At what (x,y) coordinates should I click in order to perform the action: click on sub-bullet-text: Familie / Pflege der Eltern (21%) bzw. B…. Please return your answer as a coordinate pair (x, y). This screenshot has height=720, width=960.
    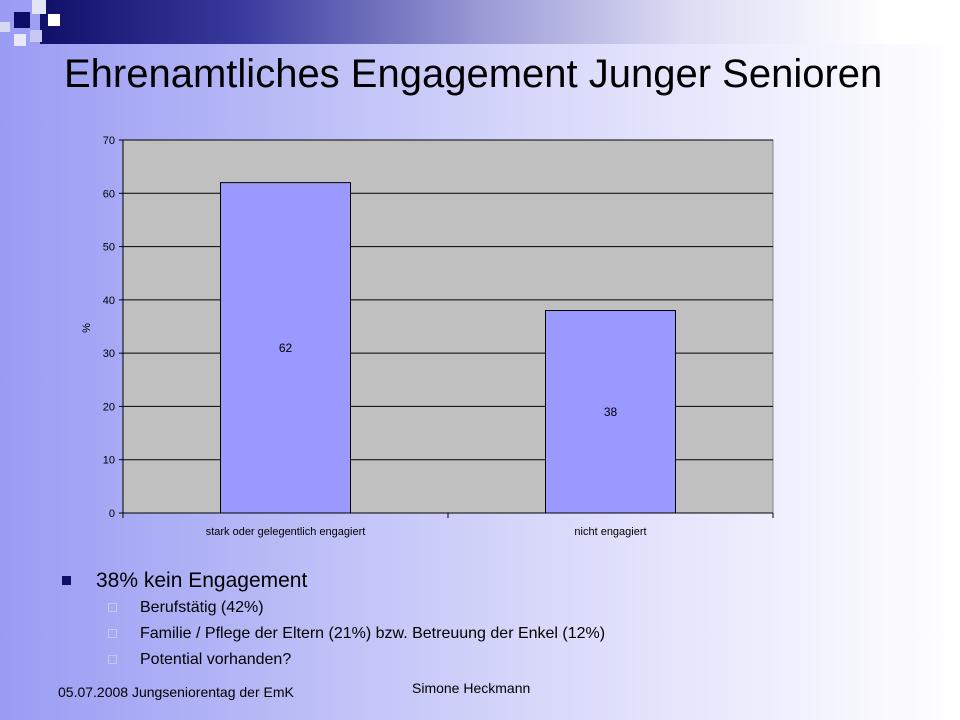
    Looking at the image, I should click on (373, 633).